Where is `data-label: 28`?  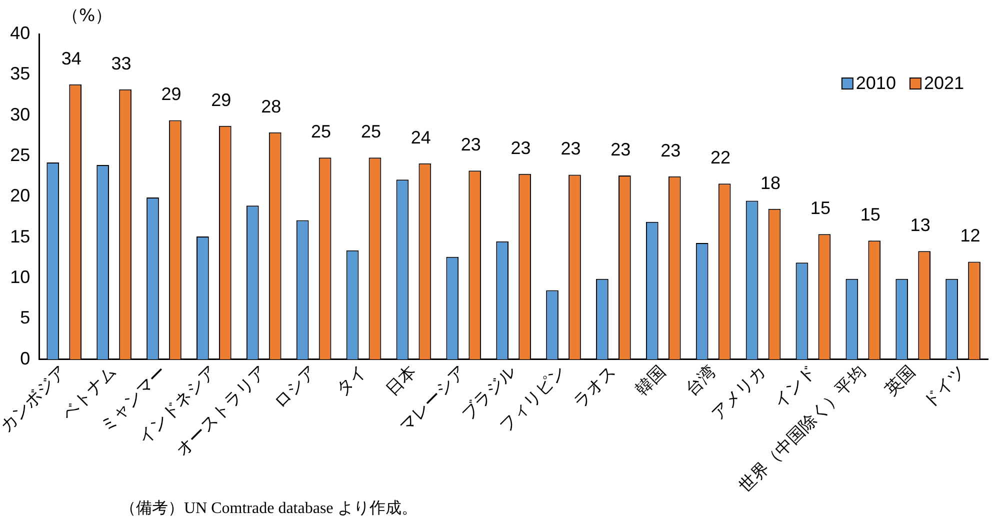 data-label: 28 is located at coordinates (271, 106).